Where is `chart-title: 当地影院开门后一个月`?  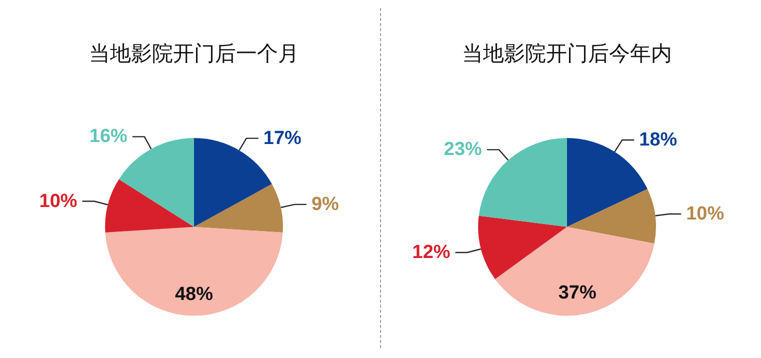
chart-title: 当地影院开门后一个月 is located at coordinates (194, 54).